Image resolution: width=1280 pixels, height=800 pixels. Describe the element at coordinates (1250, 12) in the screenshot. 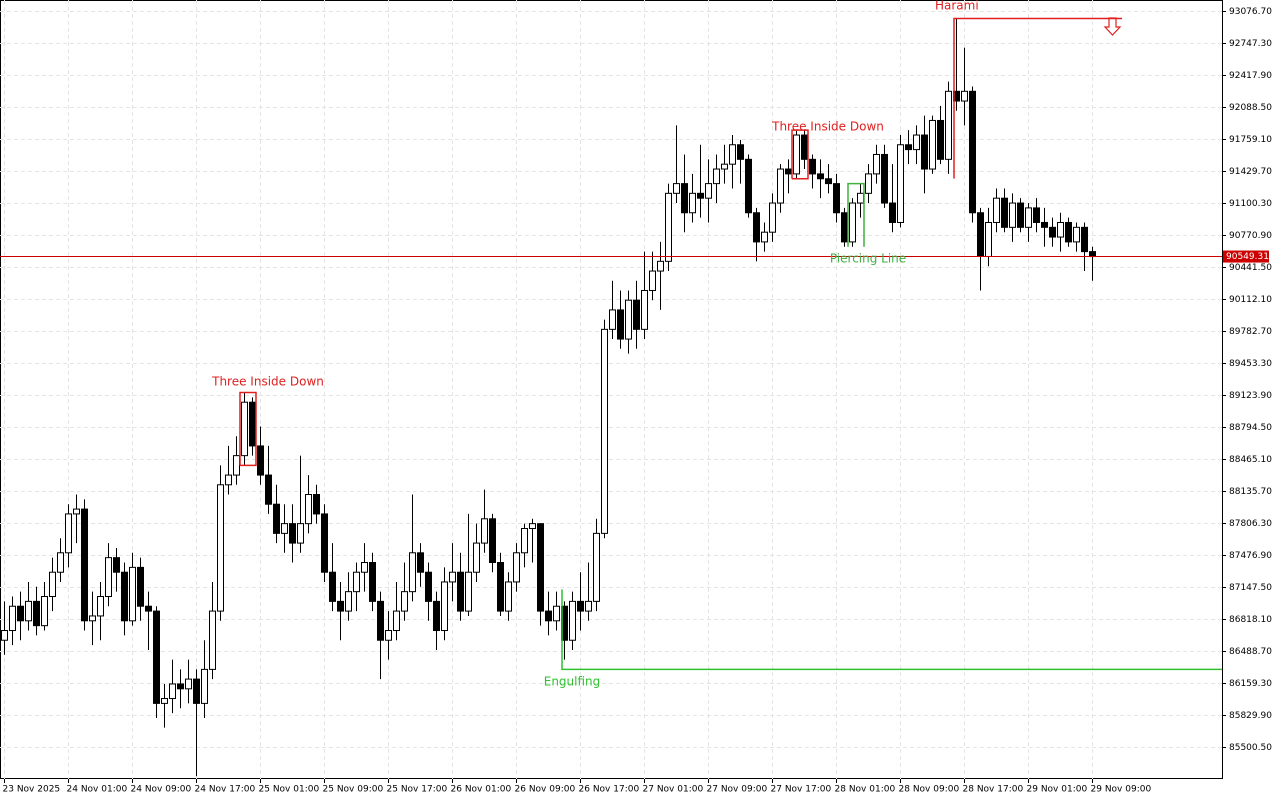

I see `y-tick-label: 93076.70` at that location.